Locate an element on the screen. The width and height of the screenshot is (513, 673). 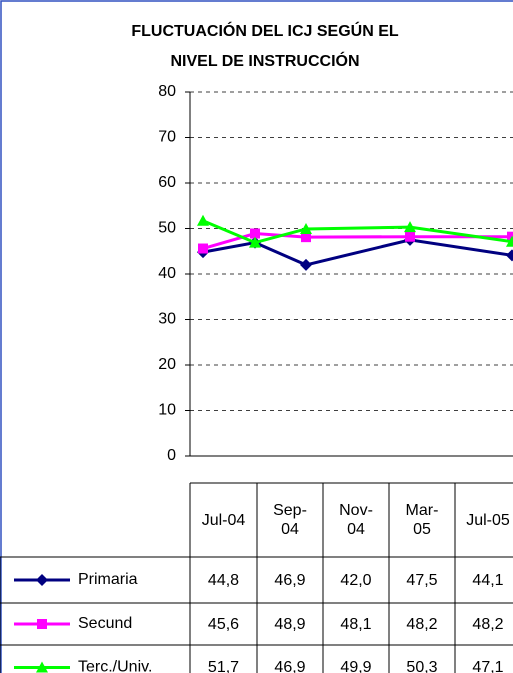
y-tick-label: 30 is located at coordinates (167, 319).